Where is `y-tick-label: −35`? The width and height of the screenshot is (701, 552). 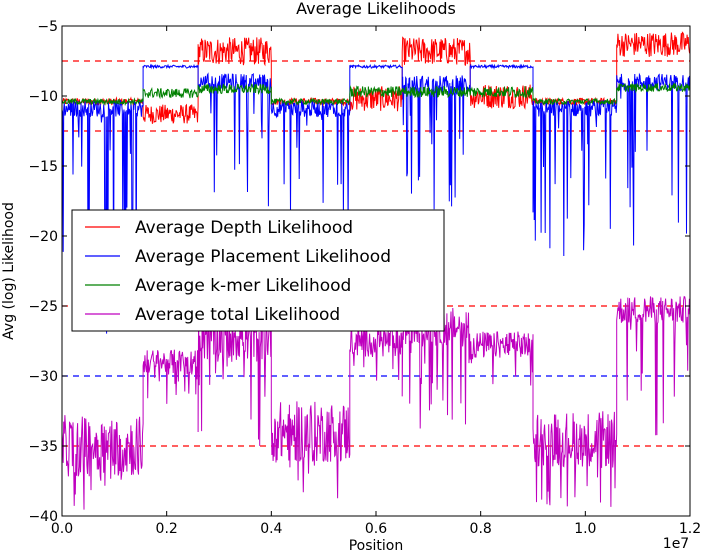 y-tick-label: −35 is located at coordinates (43, 447).